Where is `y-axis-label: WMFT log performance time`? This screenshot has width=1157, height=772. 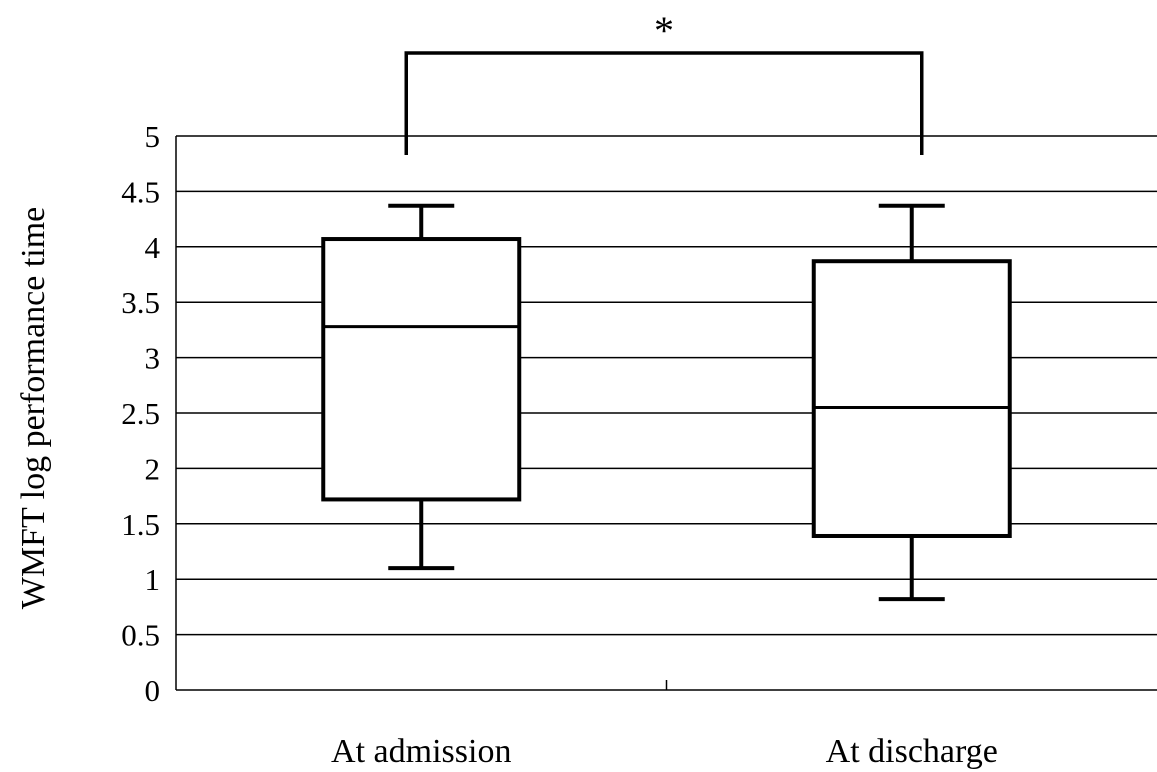
y-axis-label: WMFT log performance time is located at coordinates (33, 408).